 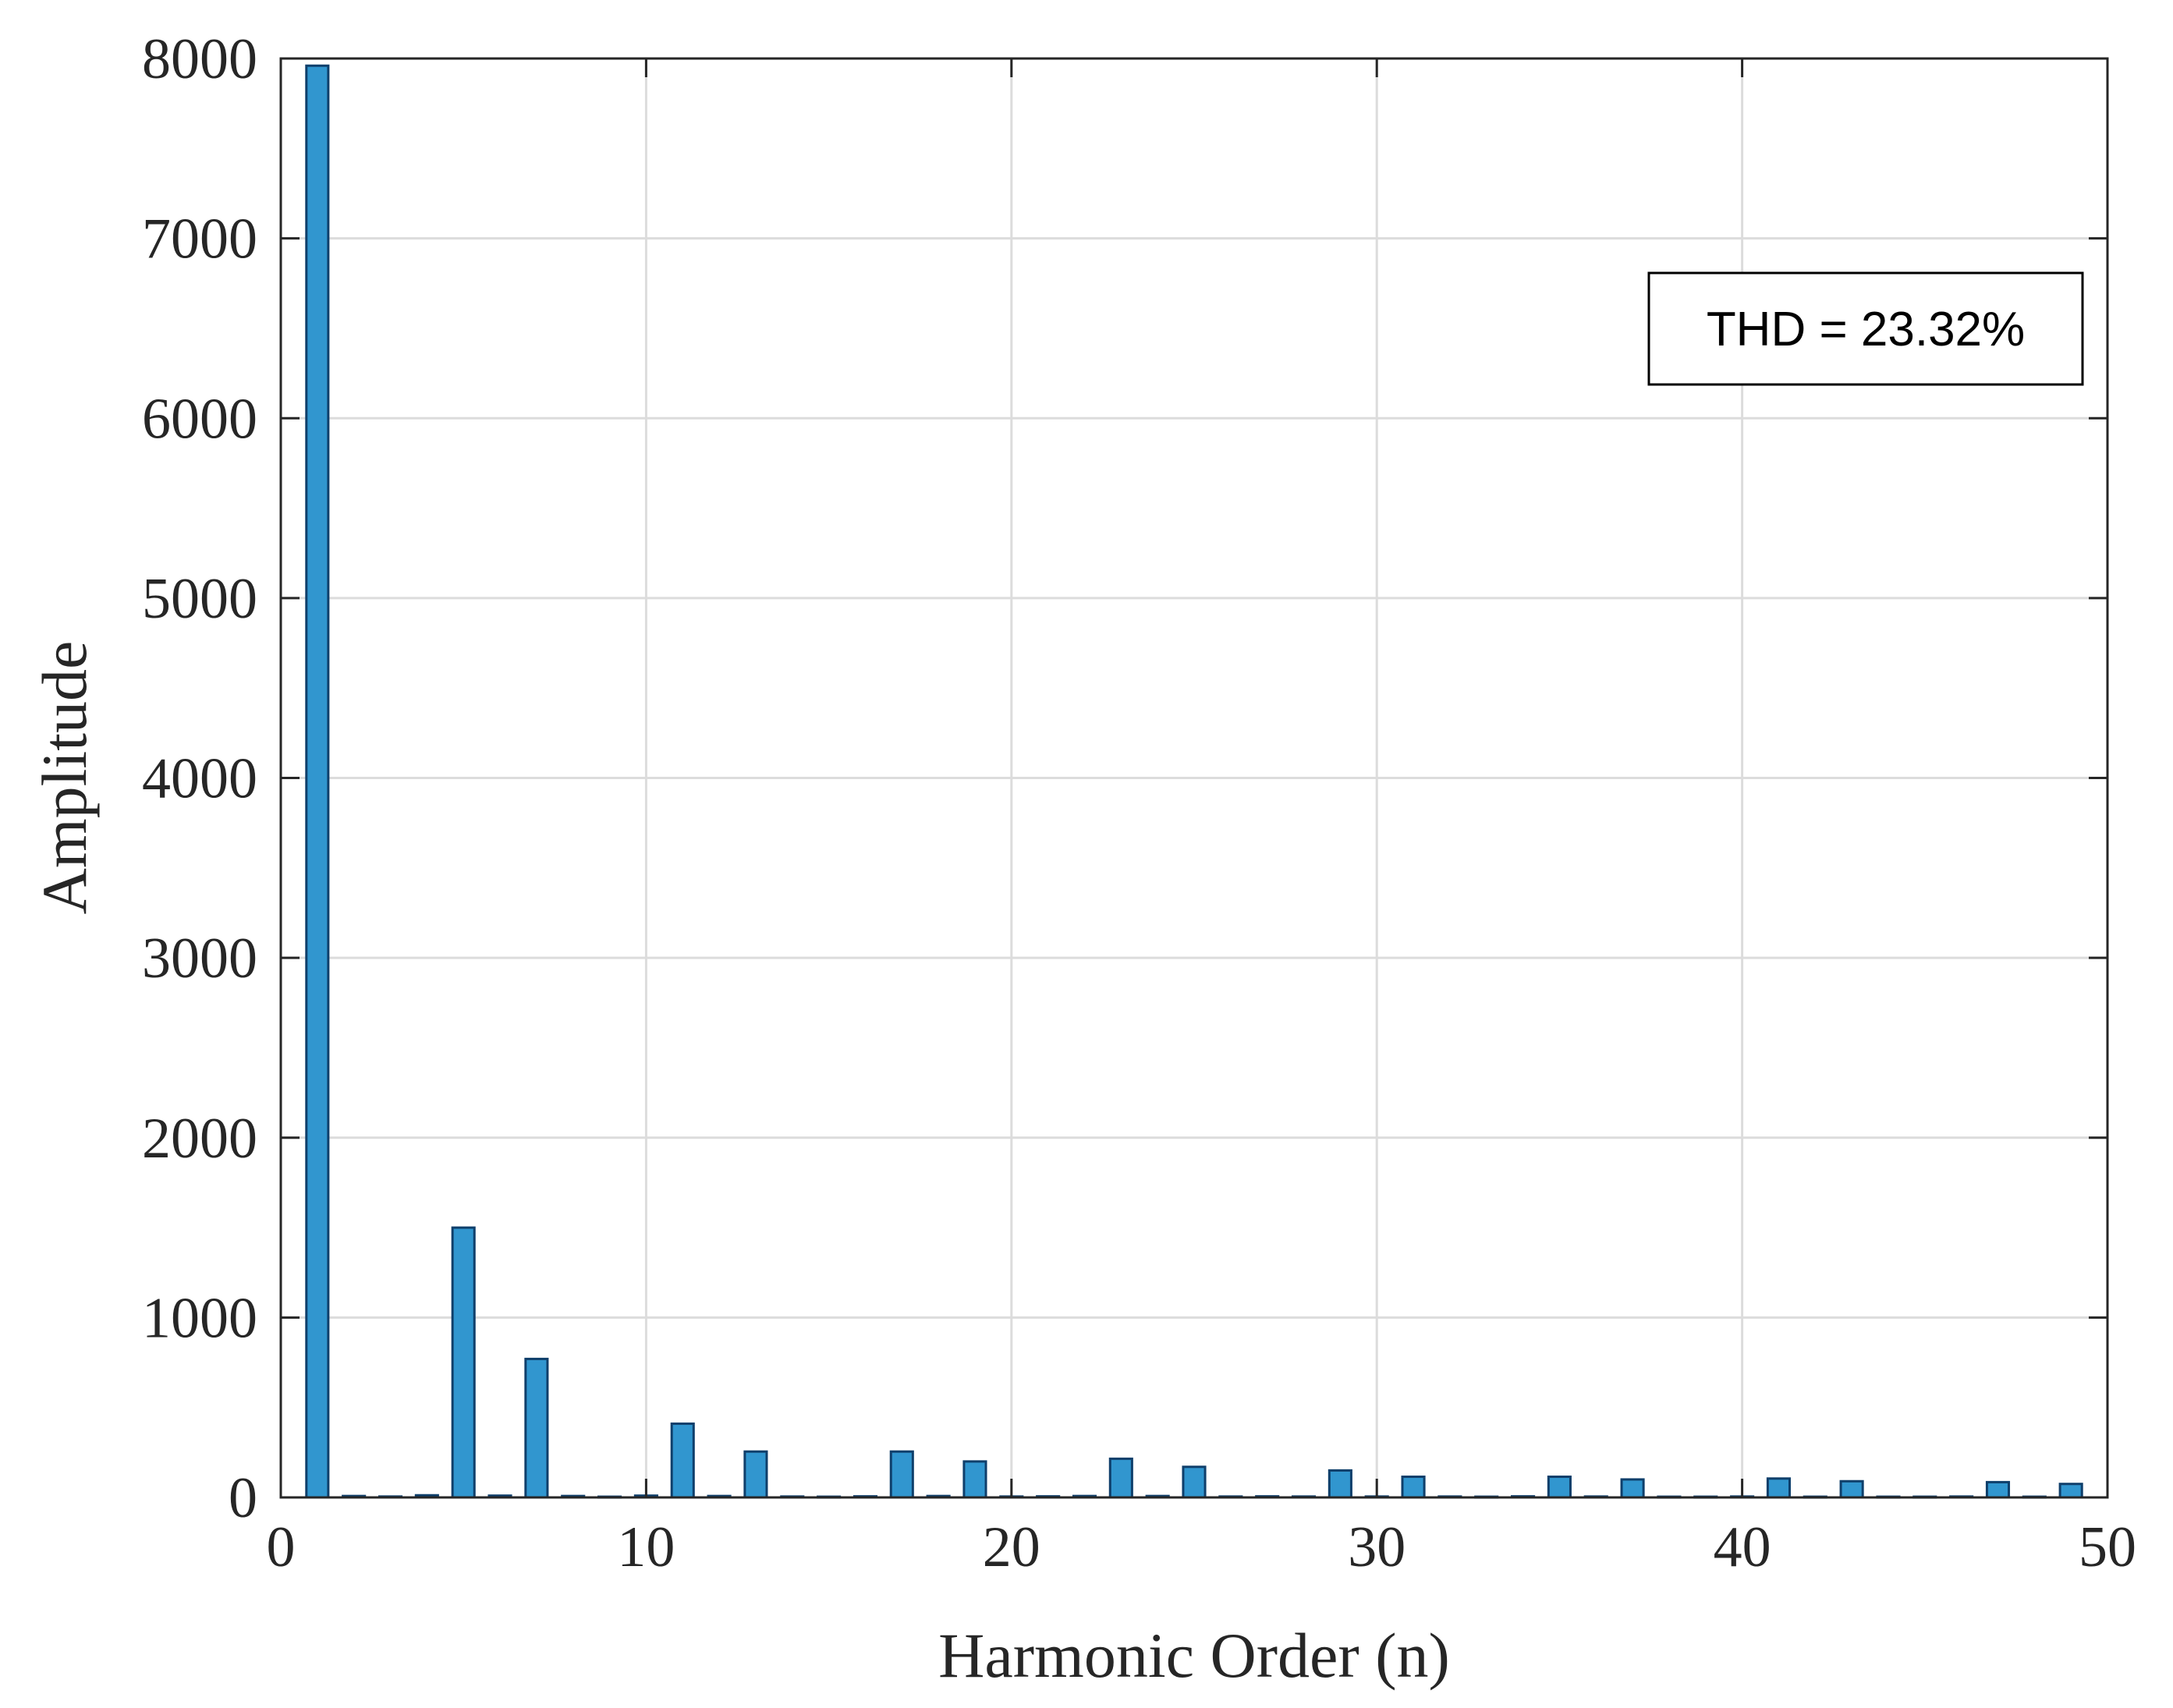 I want to click on thd-annotation-box, so click(x=1865, y=328).